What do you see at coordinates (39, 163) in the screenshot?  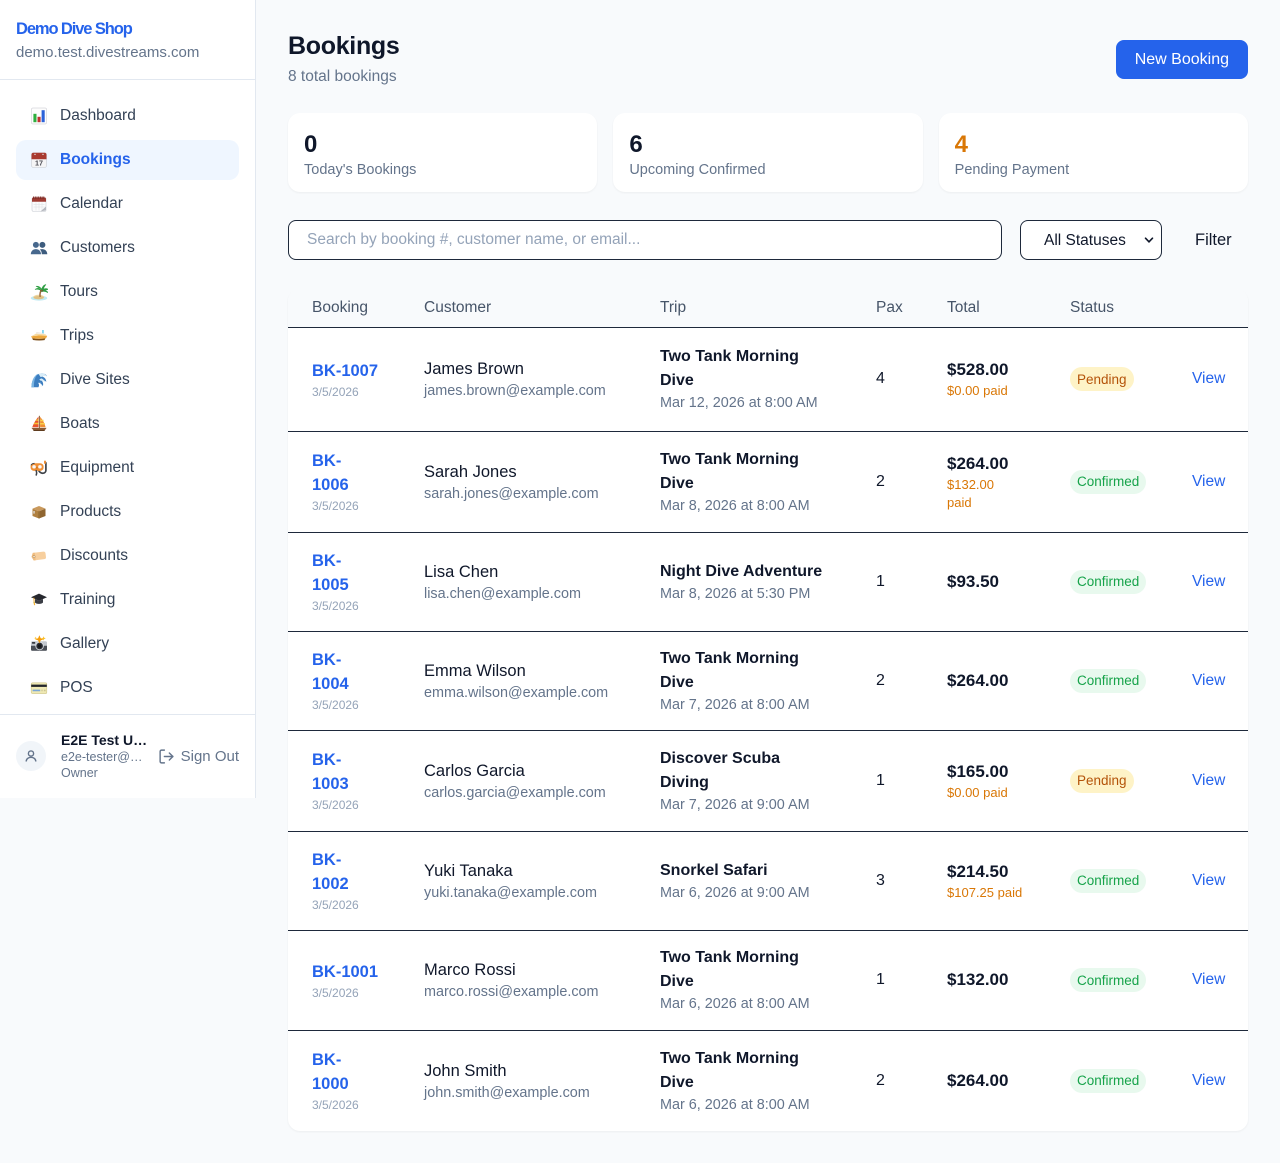 I see `svg-text: 17` at bounding box center [39, 163].